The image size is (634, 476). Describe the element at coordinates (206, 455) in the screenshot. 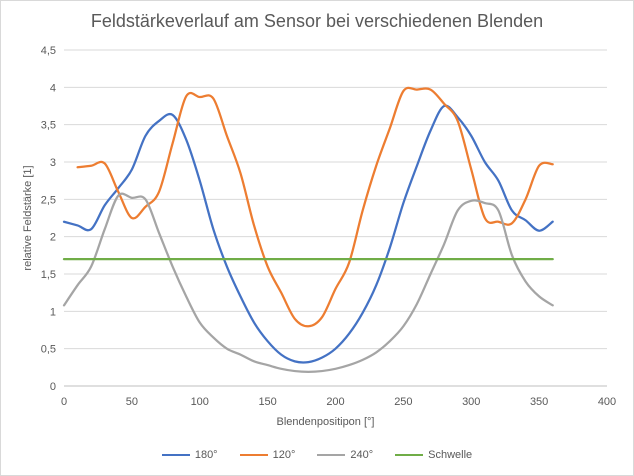

I see `legend-label: 180°` at that location.